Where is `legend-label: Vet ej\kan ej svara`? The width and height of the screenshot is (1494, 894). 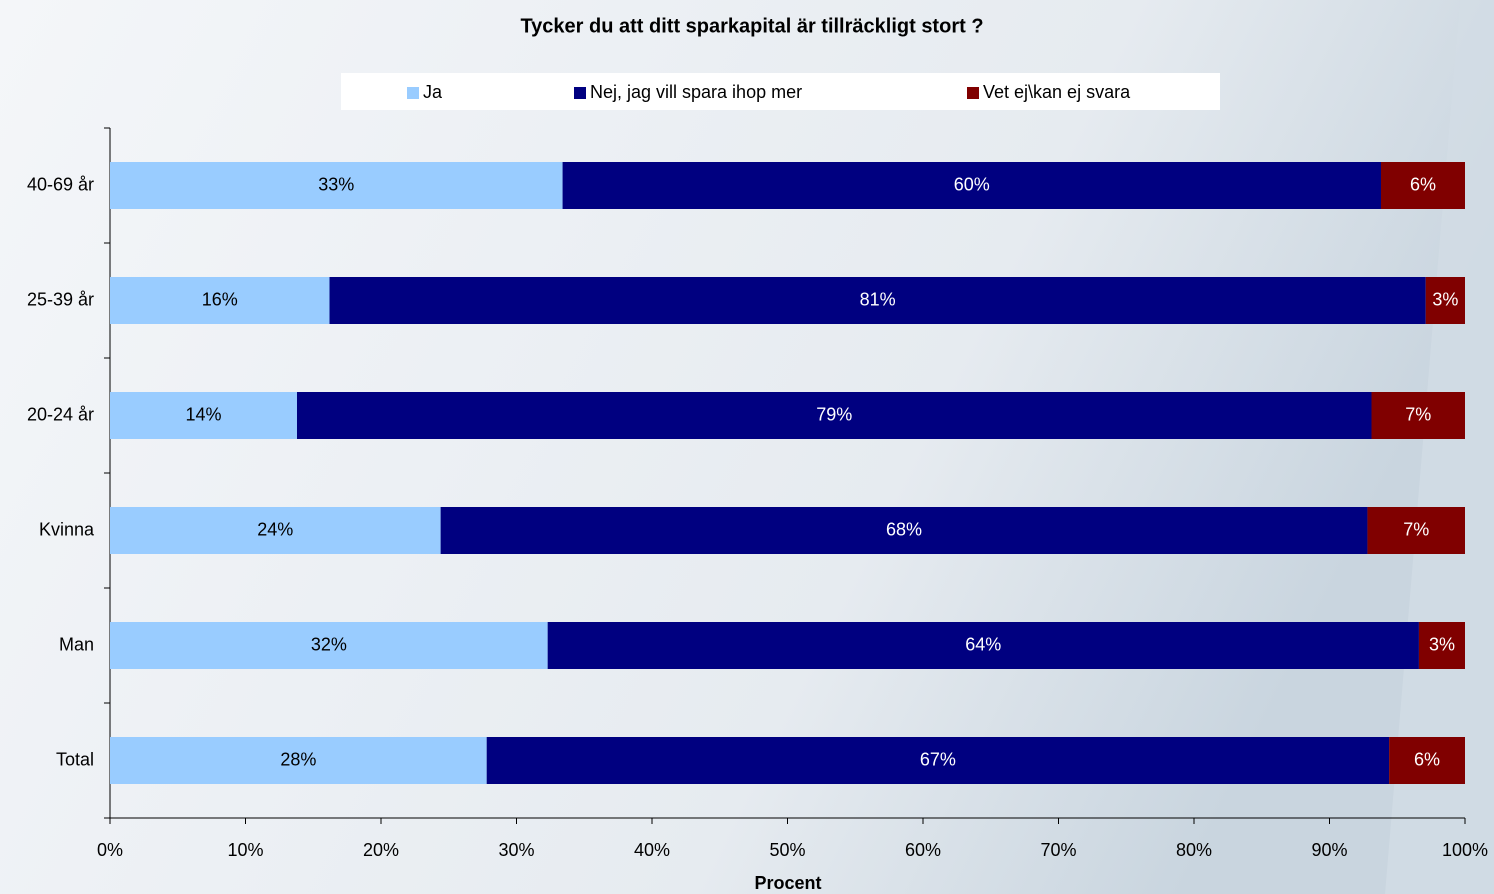
legend-label: Vet ej\kan ej svara is located at coordinates (1057, 92).